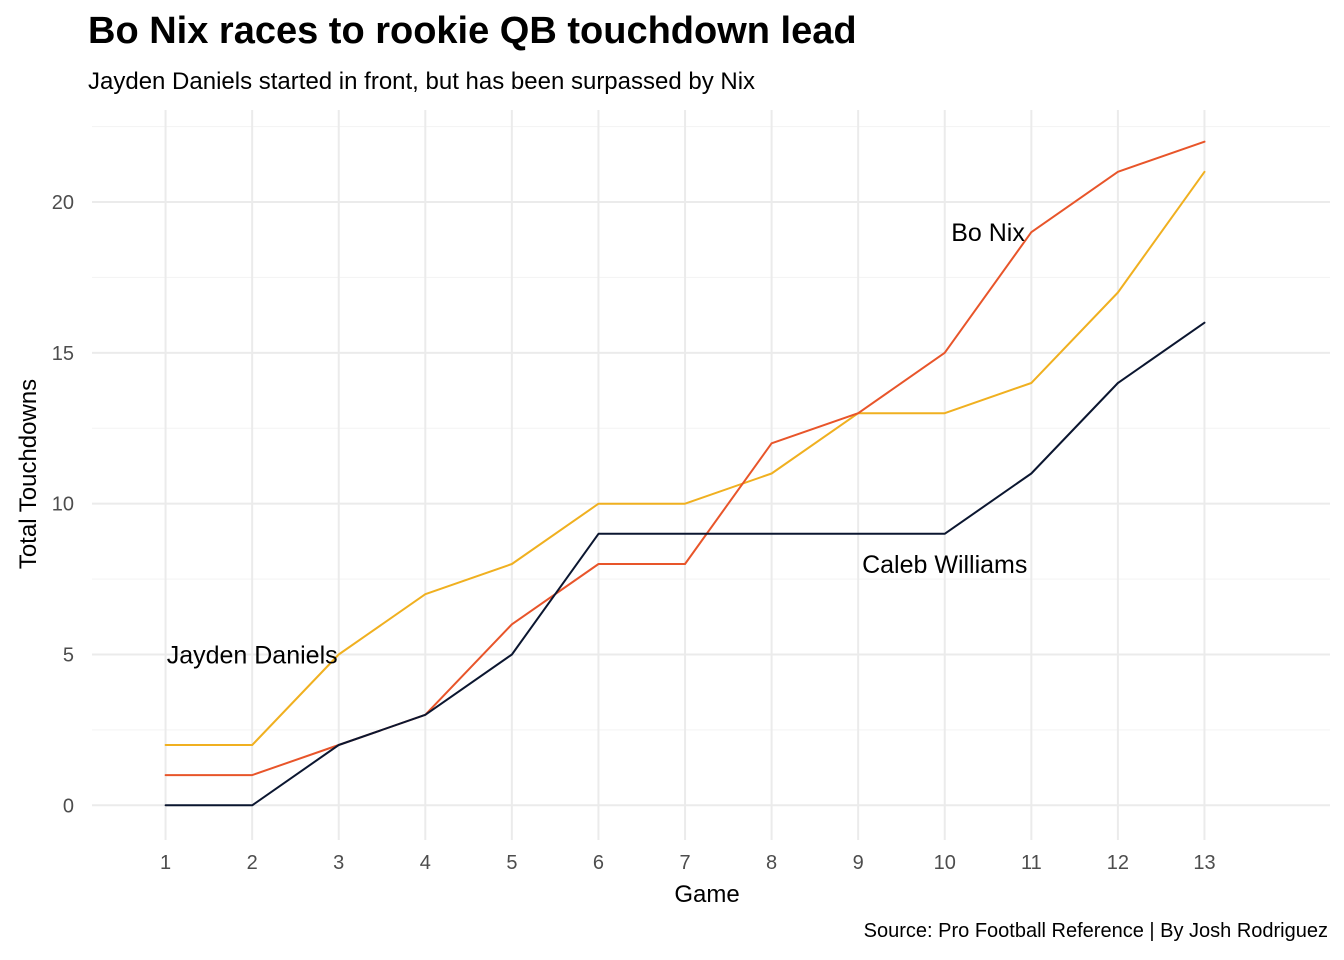 Image resolution: width=1344 pixels, height=960 pixels. Describe the element at coordinates (252, 655) in the screenshot. I see `series-label-jayden-daniels: Jayden Daniels` at that location.